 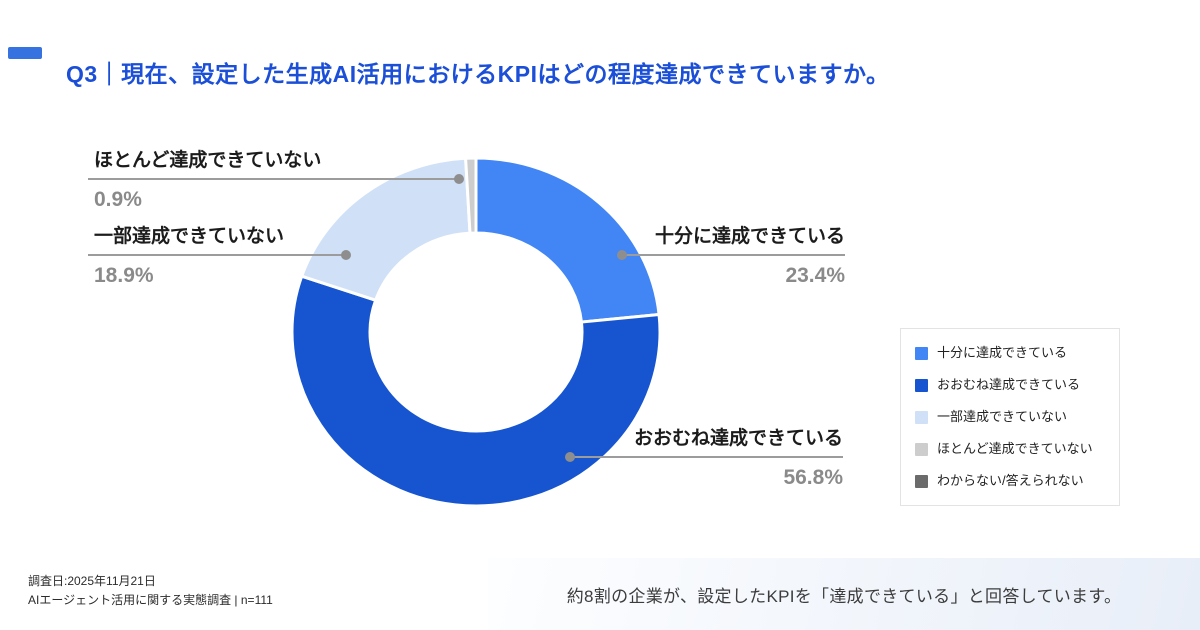 I want to click on legend-item: 十分に達成できている, so click(x=1010, y=353).